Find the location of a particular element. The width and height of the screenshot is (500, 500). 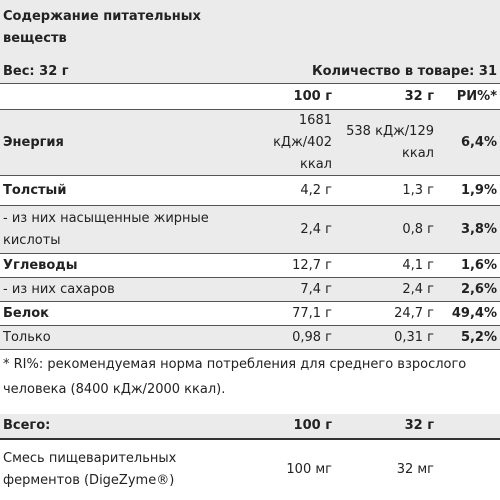

value-100g: 1681 кДж/402 ккал is located at coordinates (302, 142).